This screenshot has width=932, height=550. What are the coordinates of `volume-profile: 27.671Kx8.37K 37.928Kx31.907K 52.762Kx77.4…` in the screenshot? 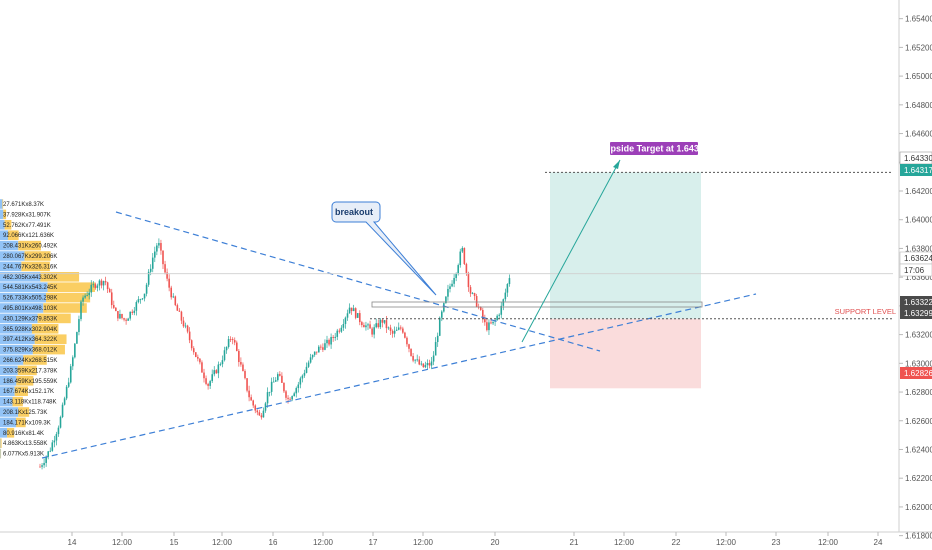 It's located at (48, 329).